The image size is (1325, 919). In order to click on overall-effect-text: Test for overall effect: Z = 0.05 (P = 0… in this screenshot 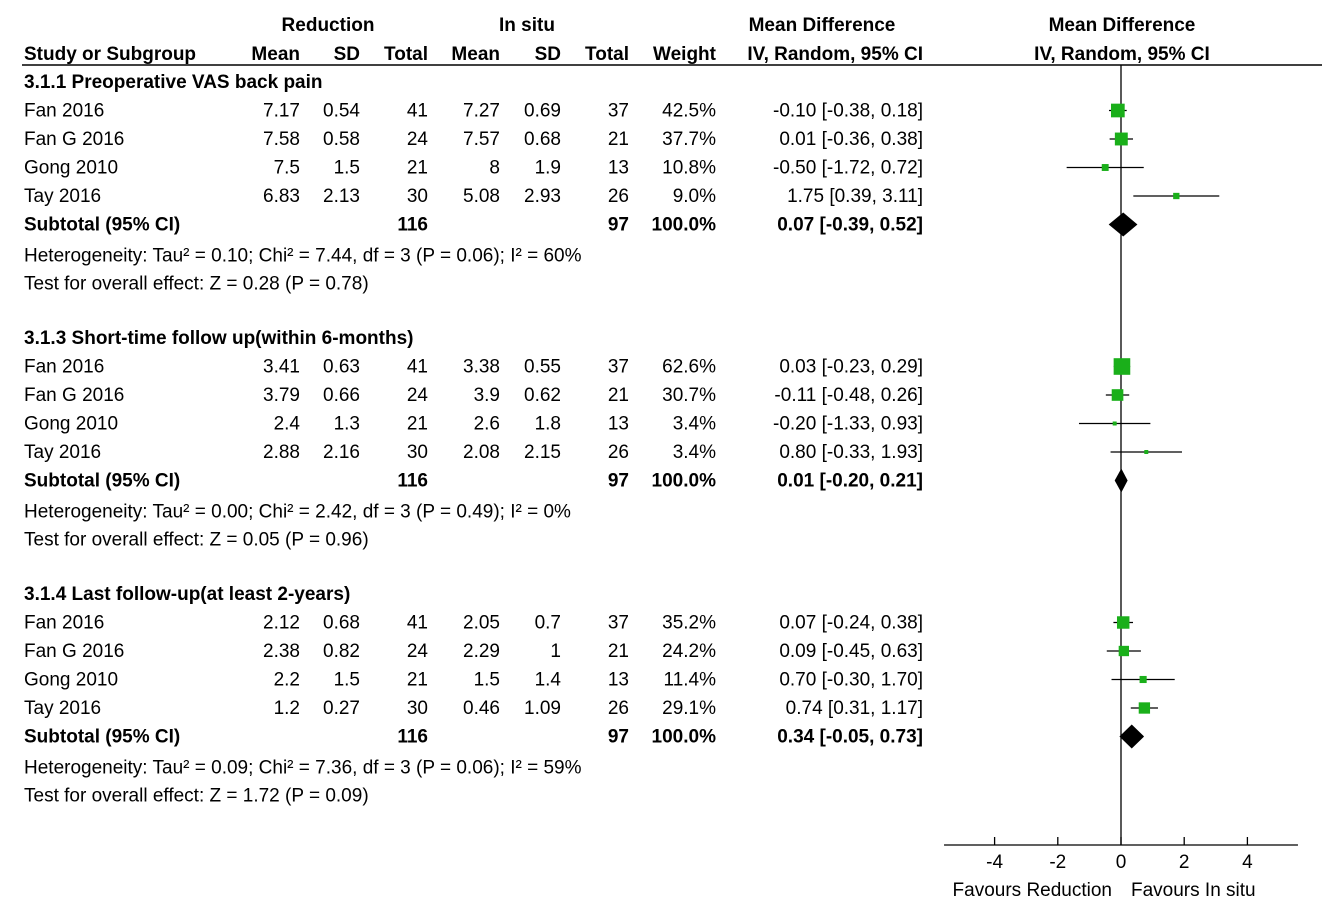, I will do `click(196, 540)`.